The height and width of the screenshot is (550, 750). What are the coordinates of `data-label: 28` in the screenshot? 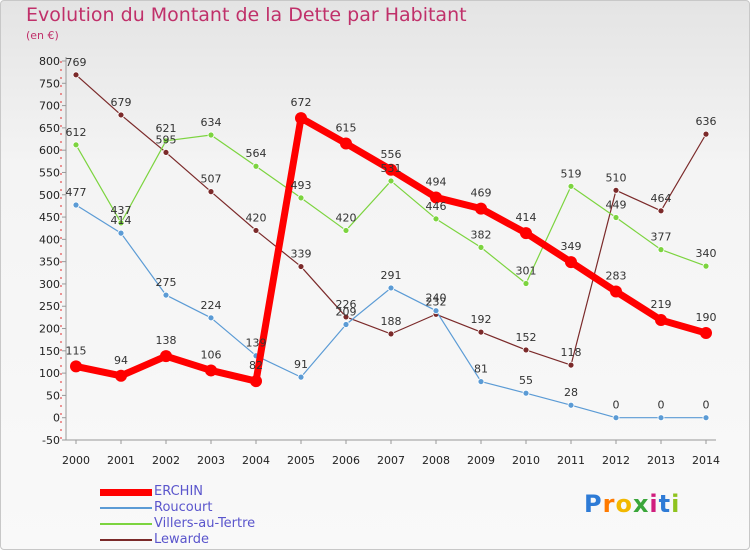 It's located at (571, 392).